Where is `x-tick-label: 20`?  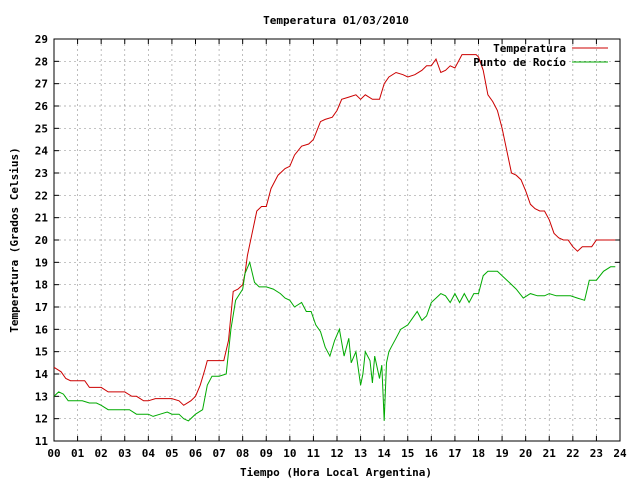
x-tick-label: 20 is located at coordinates (525, 453).